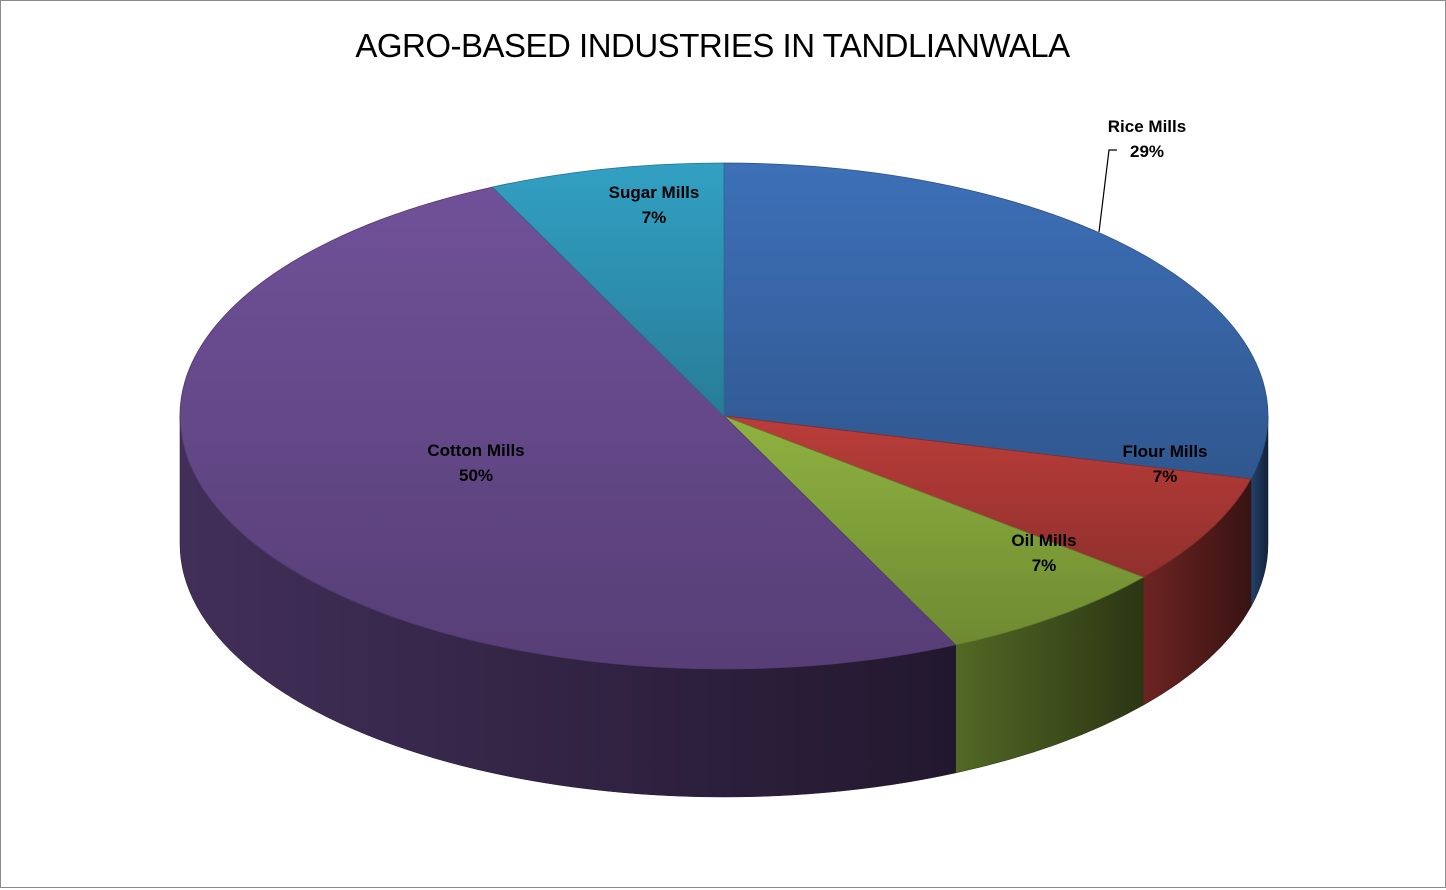  I want to click on label-sugar-mills-value: 7%, so click(654, 217).